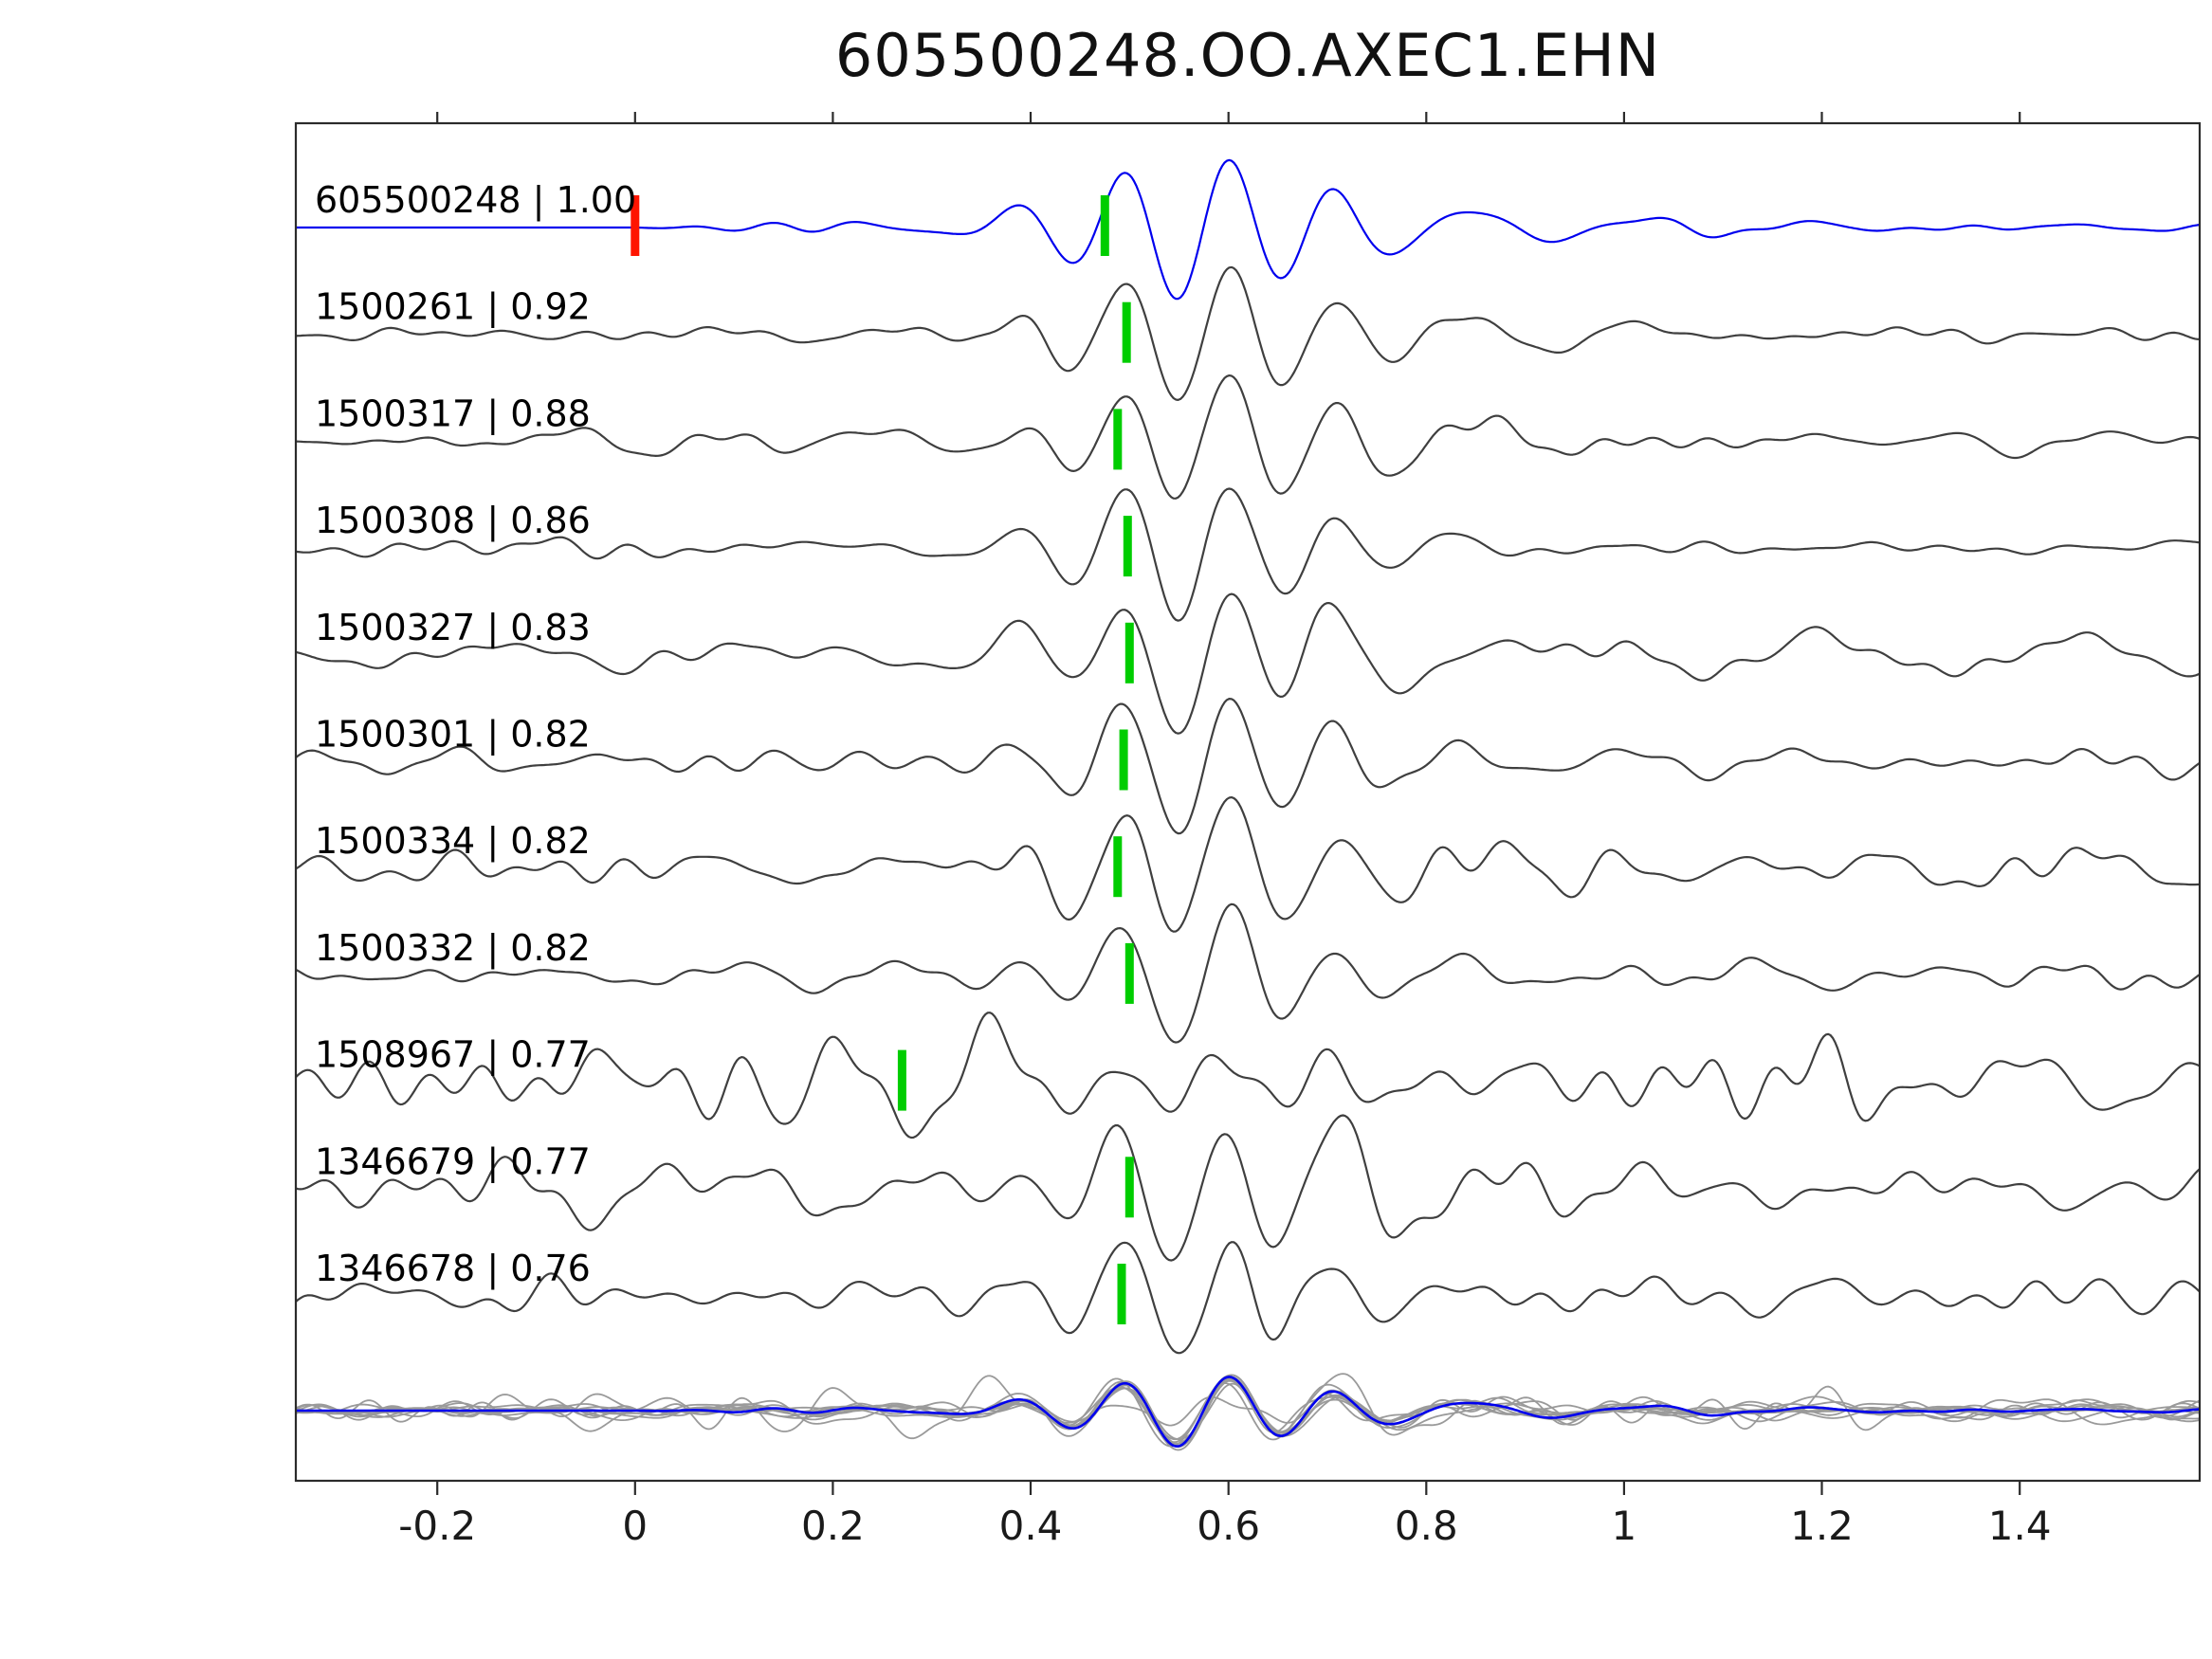  Describe the element at coordinates (453, 1269) in the screenshot. I see `trace-label-1346678: 1346678 | 0.76` at that location.